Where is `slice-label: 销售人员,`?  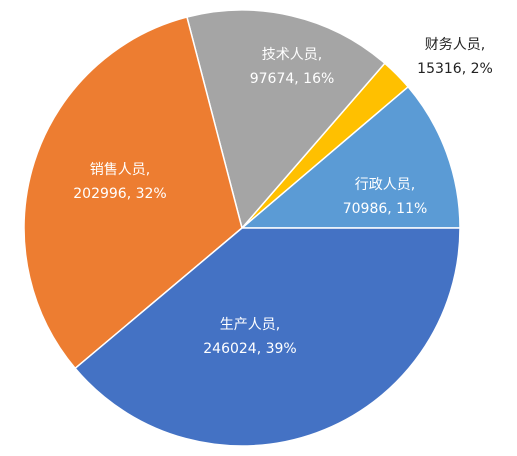
slice-label: 销售人员, is located at coordinates (120, 170).